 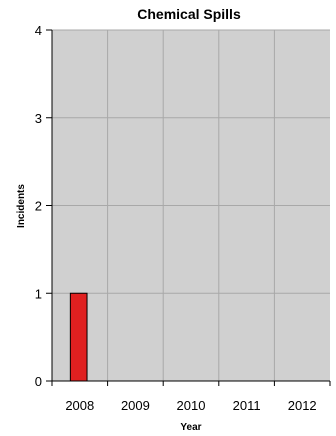 I want to click on y-tick-label: 1, so click(x=38, y=293).